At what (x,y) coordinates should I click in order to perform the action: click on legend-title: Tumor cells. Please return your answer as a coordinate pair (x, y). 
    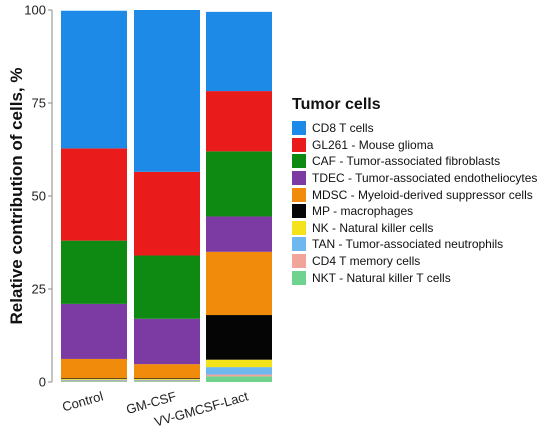
    Looking at the image, I should click on (336, 104).